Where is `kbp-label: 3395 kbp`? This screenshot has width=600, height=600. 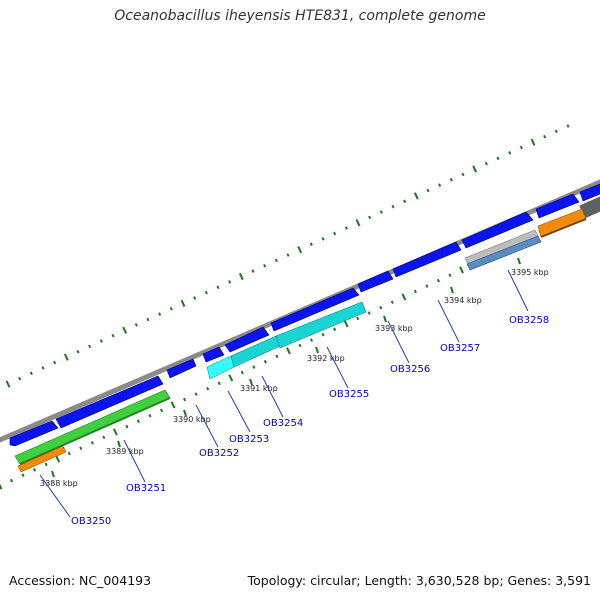
kbp-label: 3395 kbp is located at coordinates (530, 272).